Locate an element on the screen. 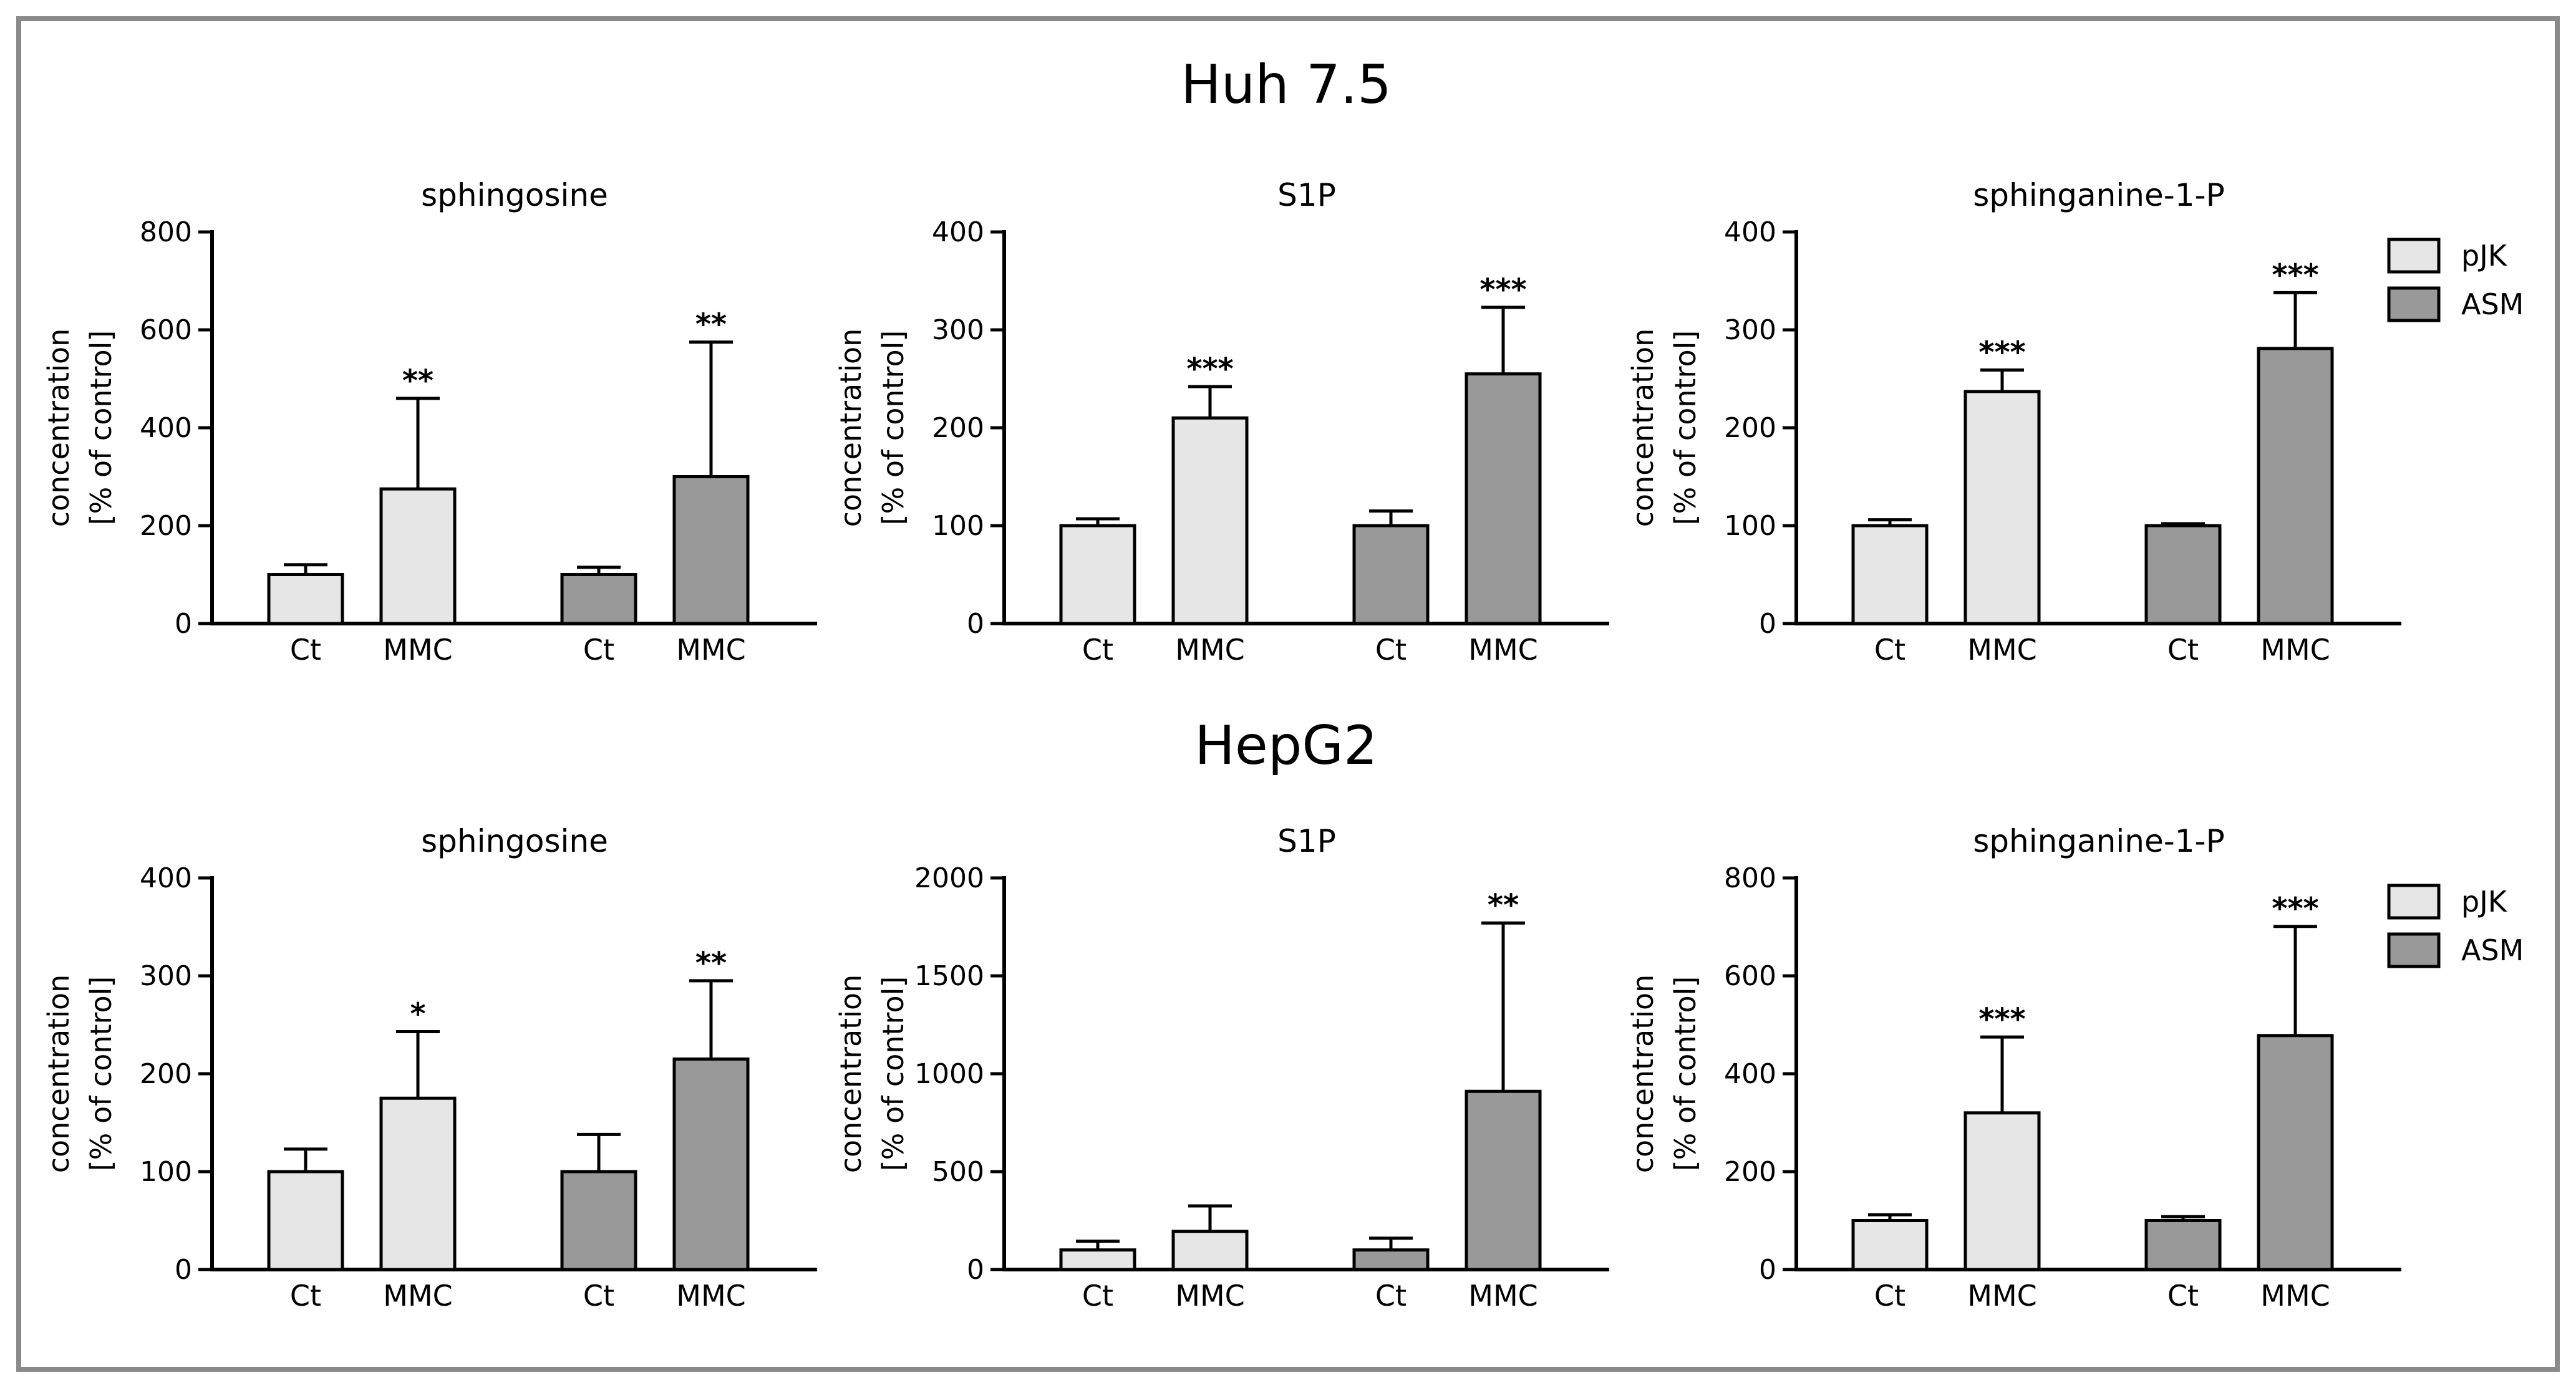  section-title-hepg2: HepG2 is located at coordinates (1286, 746).